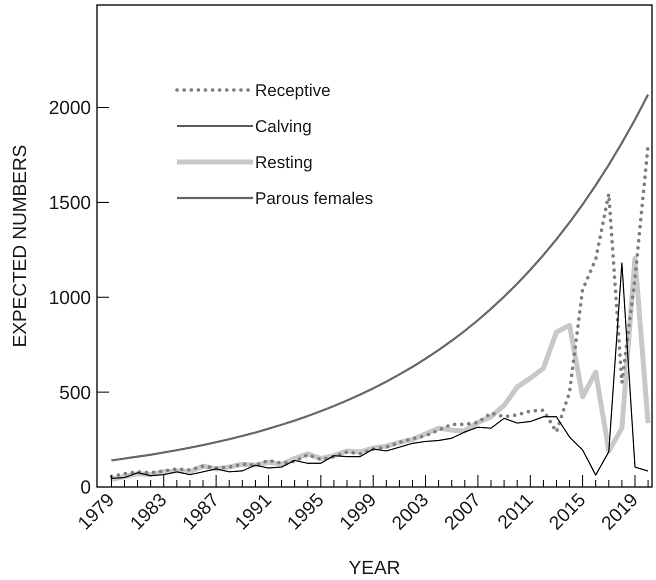 This screenshot has width=656, height=580. I want to click on legend-label: Receptive, so click(293, 90).